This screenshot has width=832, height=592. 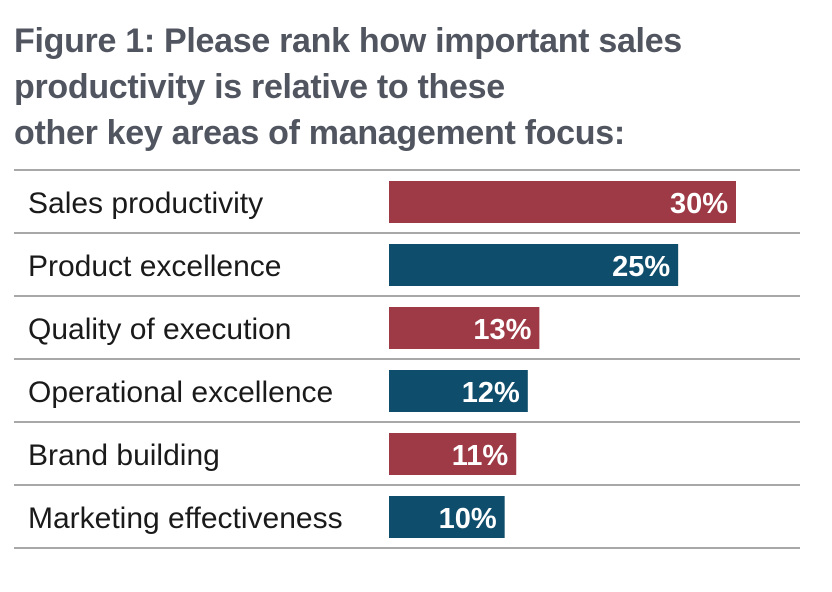 What do you see at coordinates (159, 329) in the screenshot?
I see `category-label: Quality of execution` at bounding box center [159, 329].